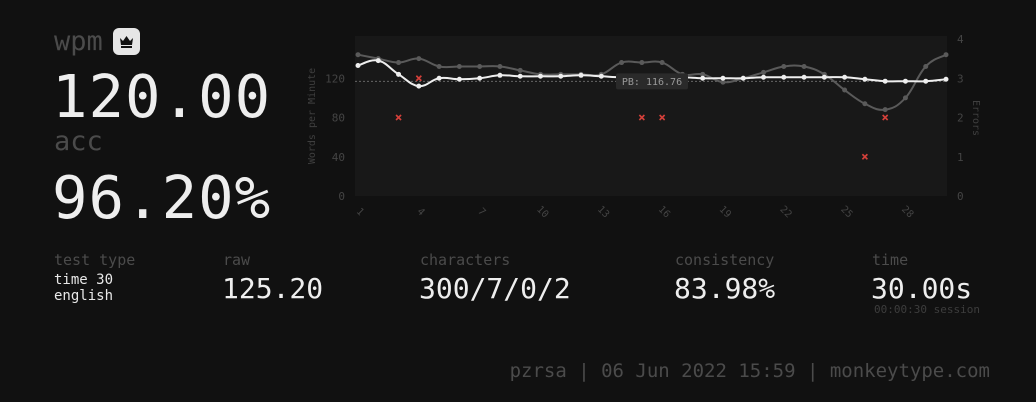 The height and width of the screenshot is (402, 1036). I want to click on characters-label: characters, so click(465, 260).